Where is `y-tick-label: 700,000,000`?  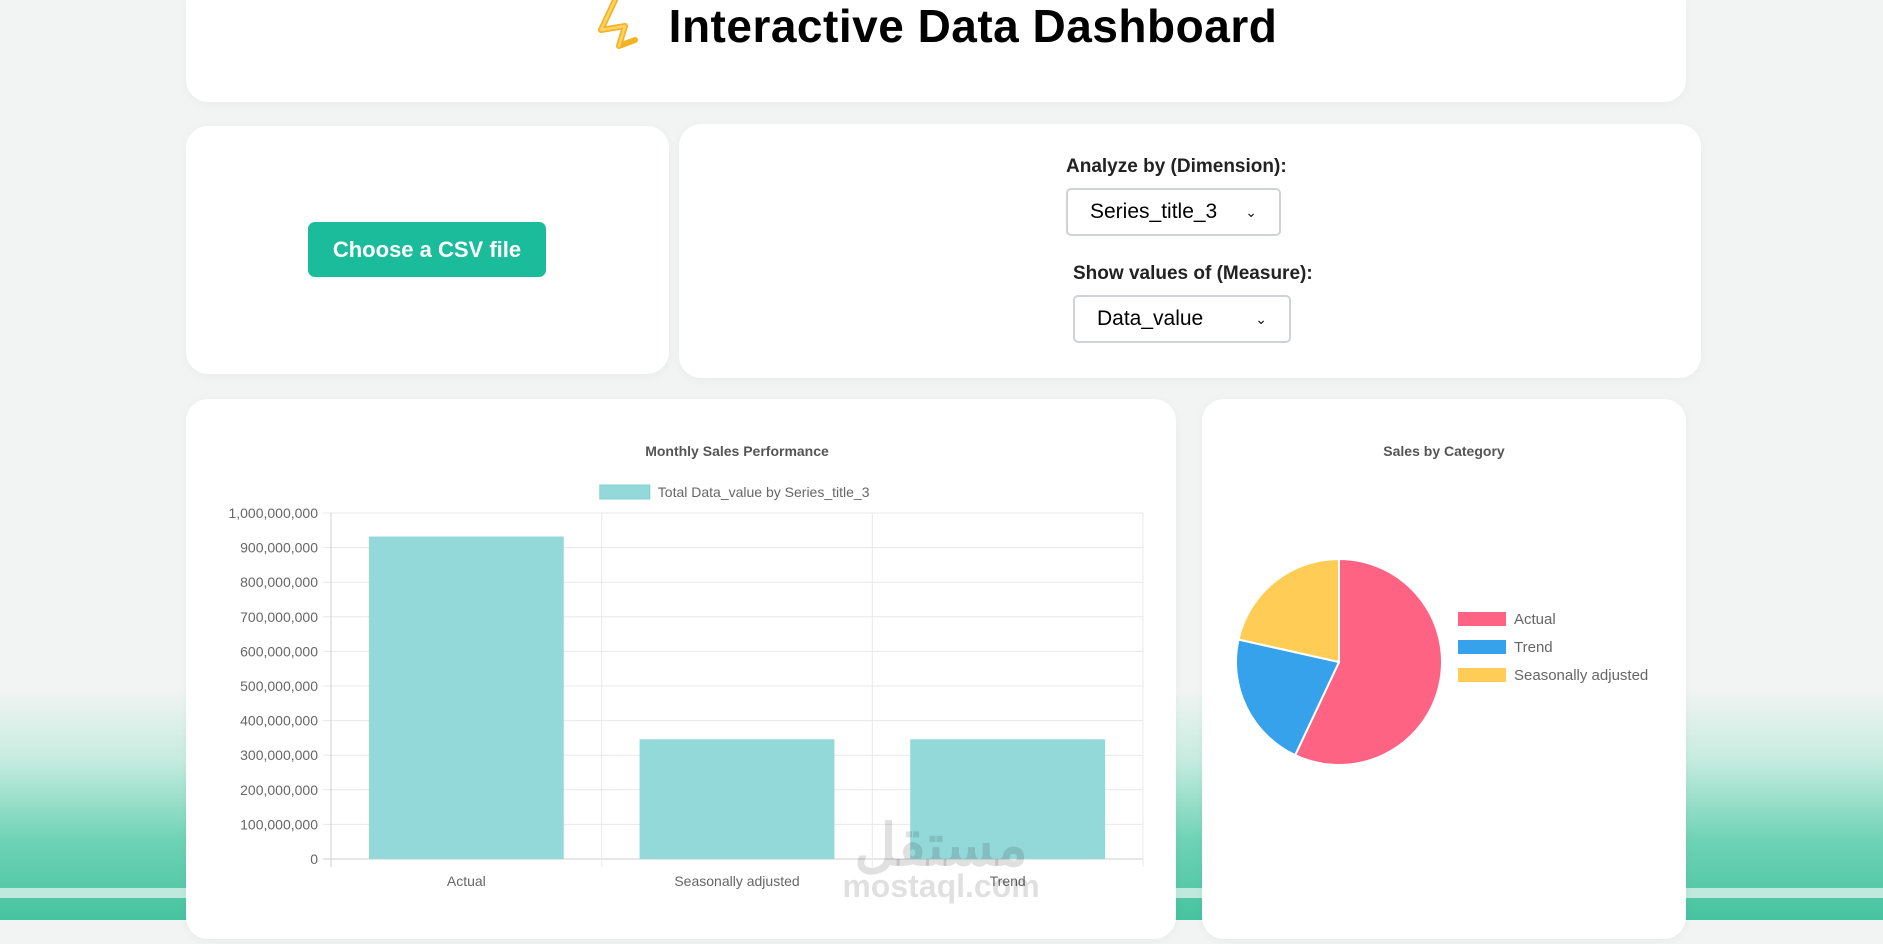
y-tick-label: 700,000,000 is located at coordinates (279, 617).